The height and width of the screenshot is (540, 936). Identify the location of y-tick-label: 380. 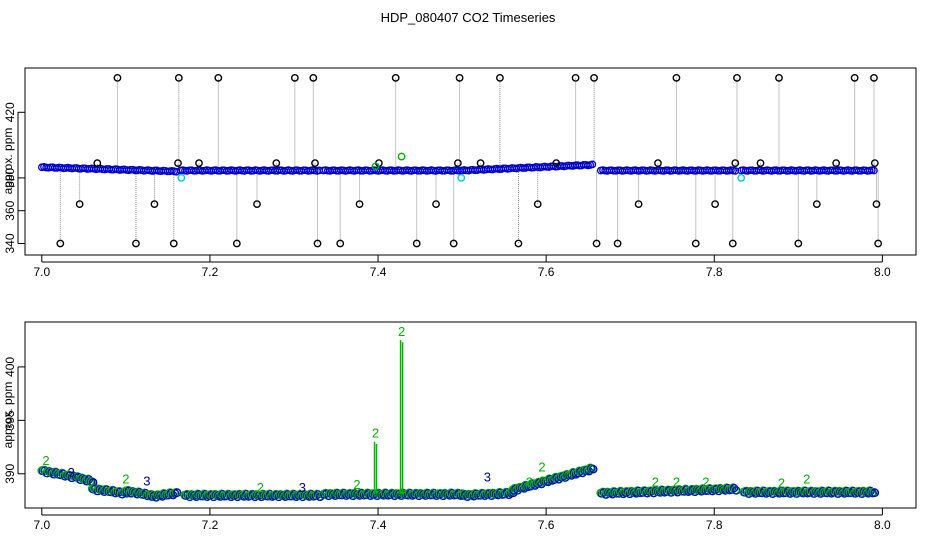
(10, 178).